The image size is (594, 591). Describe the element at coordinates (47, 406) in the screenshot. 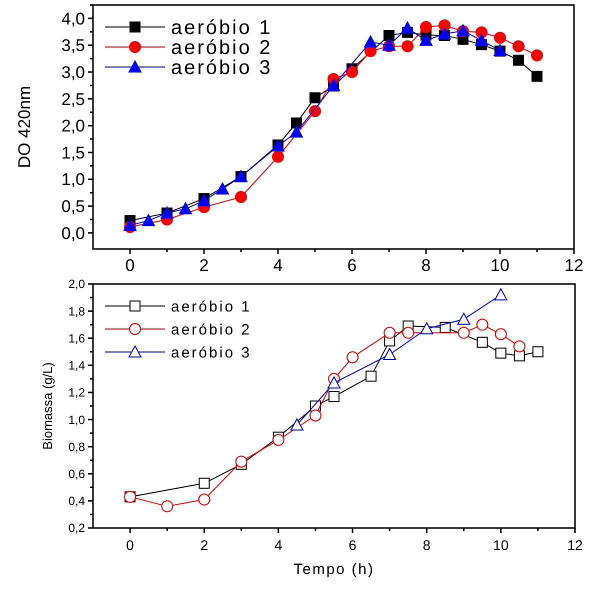

I see `y-axis-title: Biomassa (g/L)` at that location.